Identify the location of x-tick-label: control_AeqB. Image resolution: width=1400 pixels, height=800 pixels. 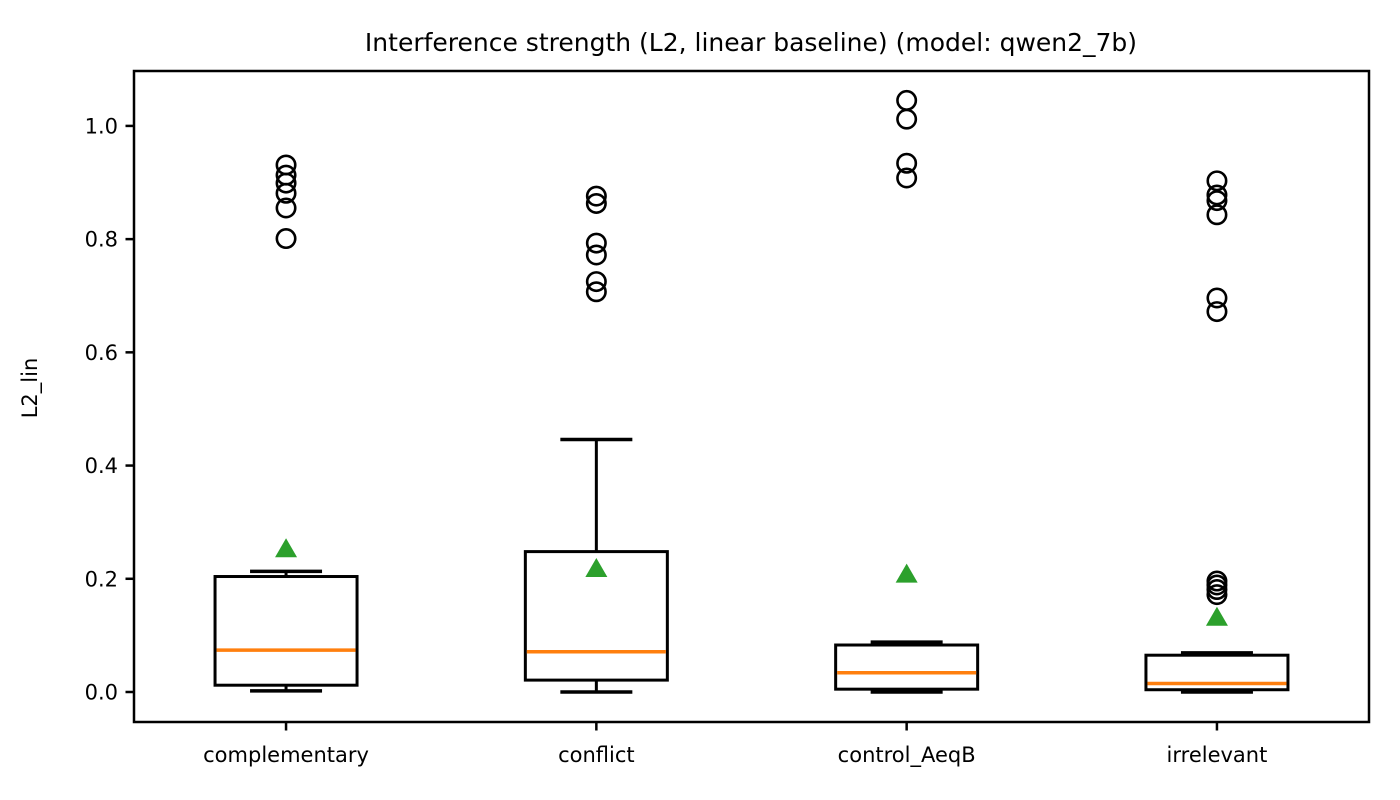
(907, 755).